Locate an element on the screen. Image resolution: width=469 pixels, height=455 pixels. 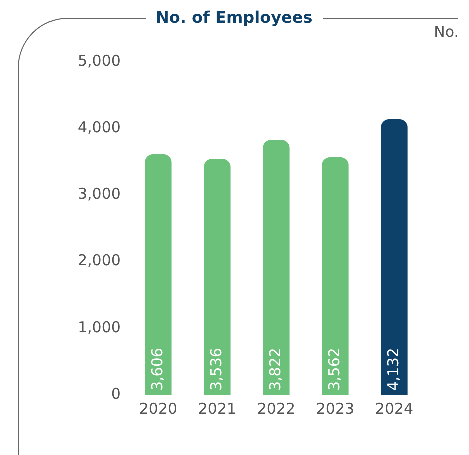
y-tick-label: 1,000 is located at coordinates (99, 327).